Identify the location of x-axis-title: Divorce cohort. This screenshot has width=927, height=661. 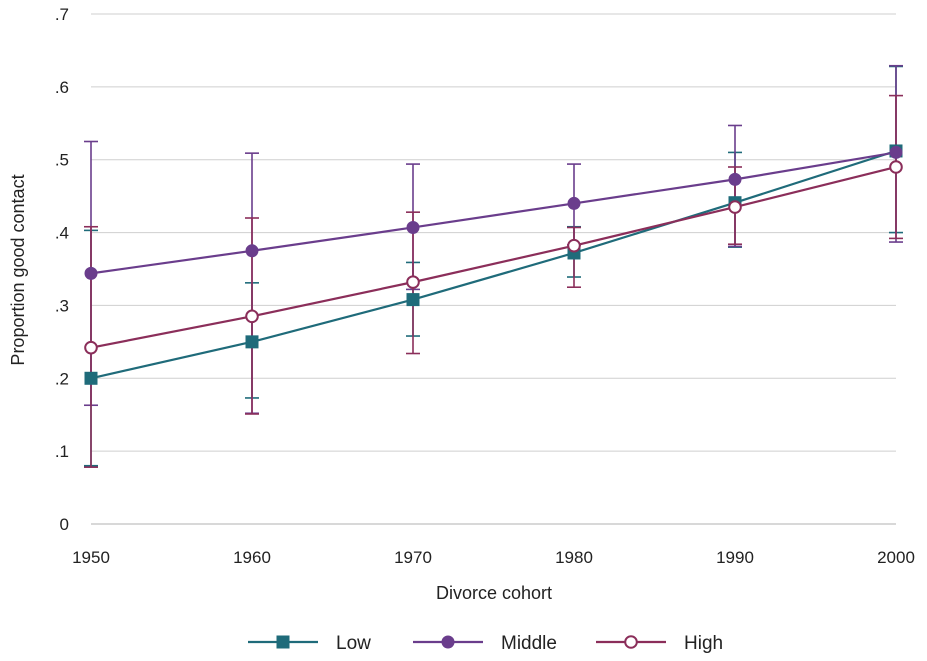
(494, 593).